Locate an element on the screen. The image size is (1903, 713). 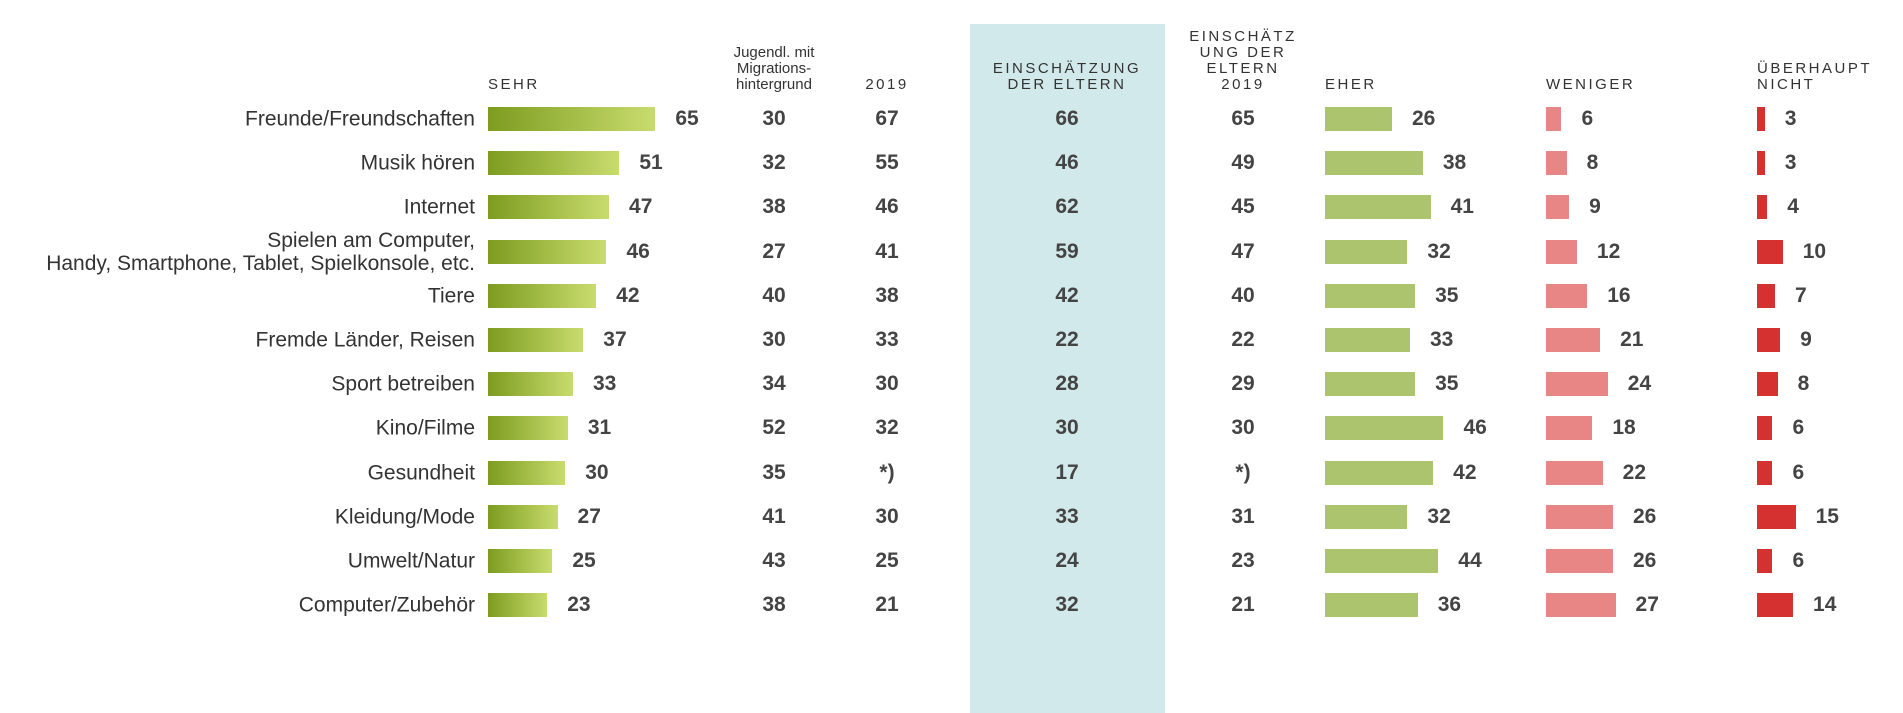
value-label: 25 is located at coordinates (887, 560).